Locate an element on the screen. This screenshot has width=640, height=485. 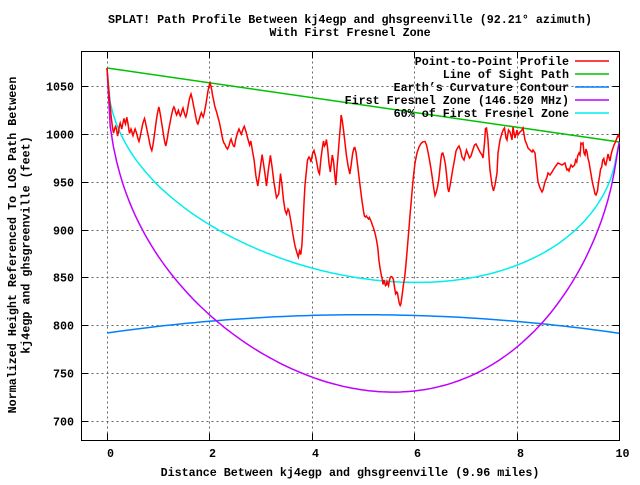
svg-text: 8 is located at coordinates (520, 454).